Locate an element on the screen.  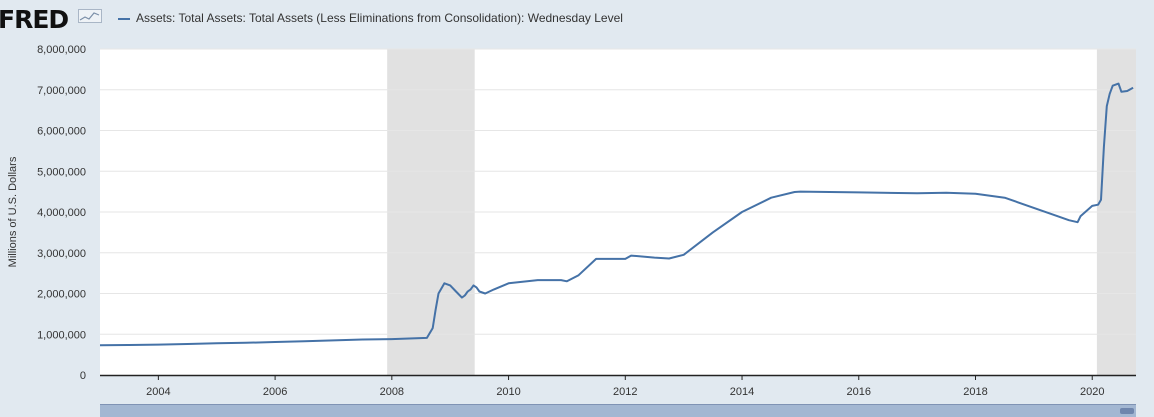
x-tick-label: 2004 is located at coordinates (158, 392).